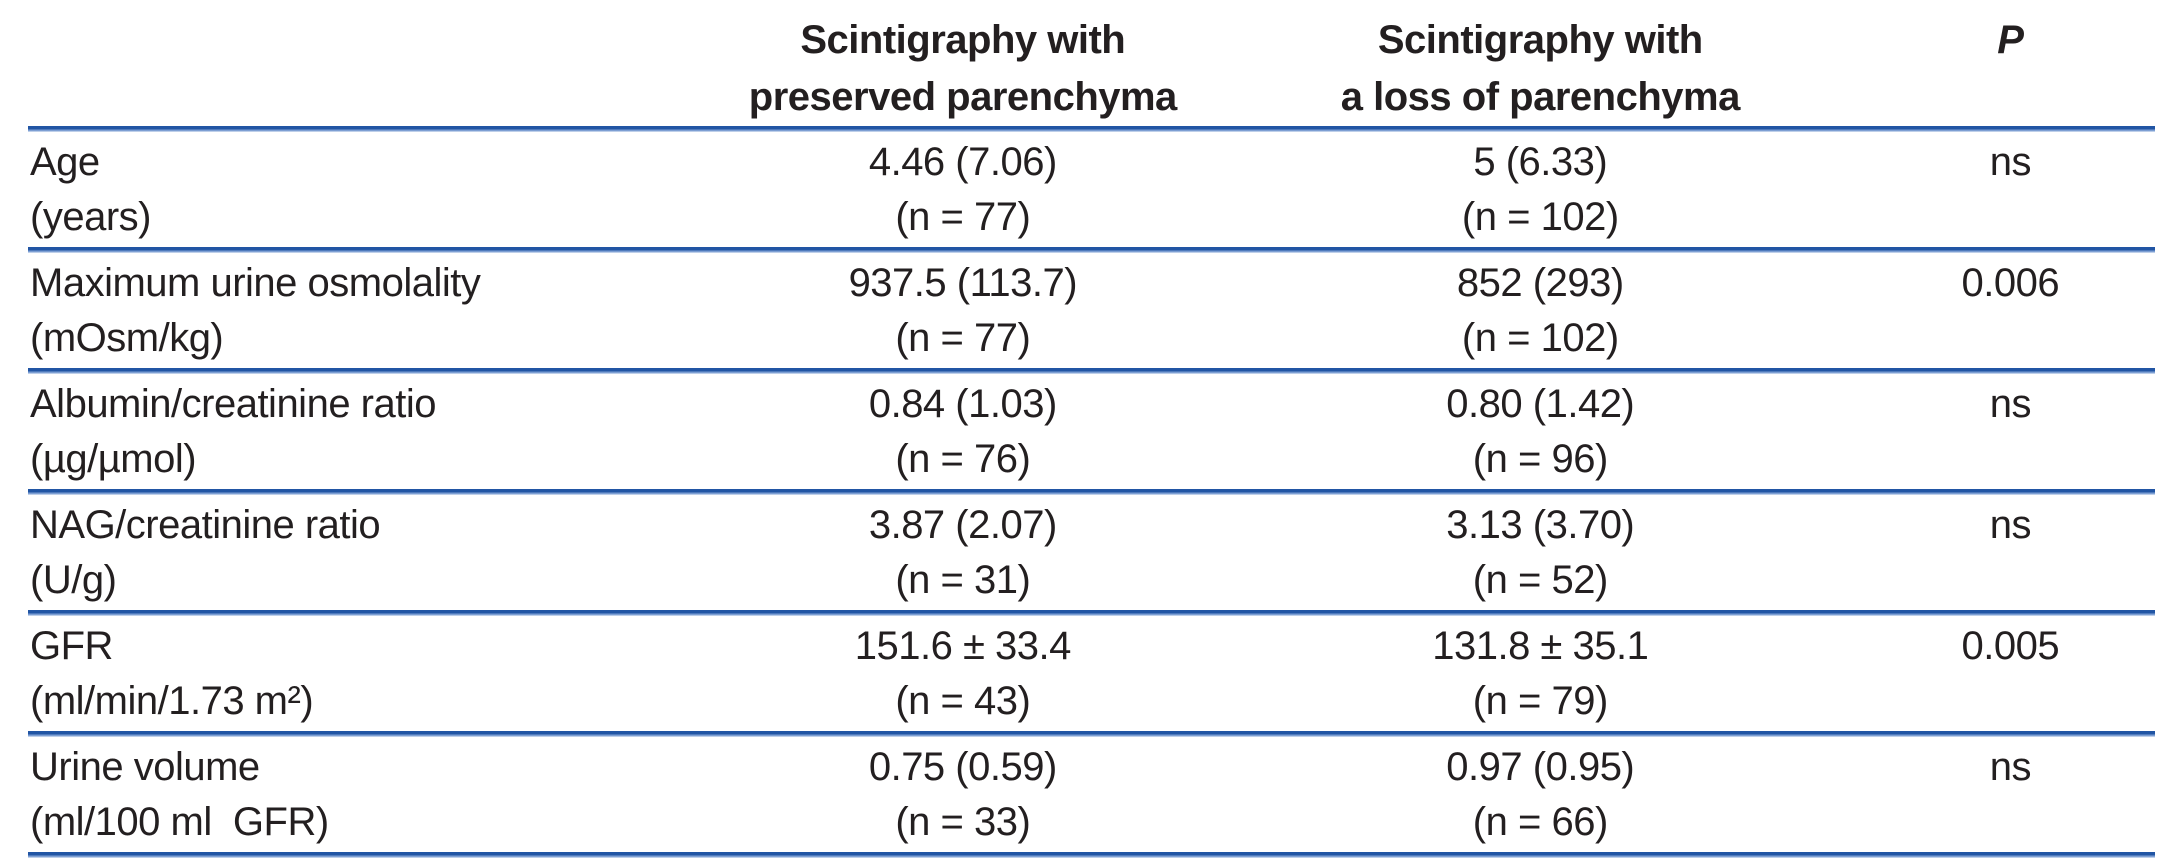 The width and height of the screenshot is (2168, 860). Describe the element at coordinates (963, 580) in the screenshot. I see `group1-n: (n = 31)` at that location.